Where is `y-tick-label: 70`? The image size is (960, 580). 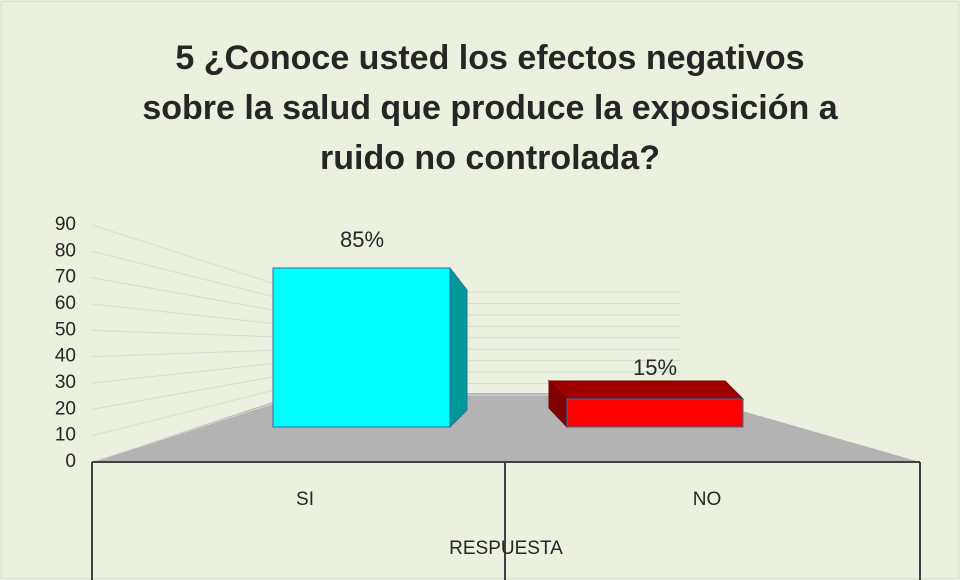
y-tick-label: 70 is located at coordinates (65, 277).